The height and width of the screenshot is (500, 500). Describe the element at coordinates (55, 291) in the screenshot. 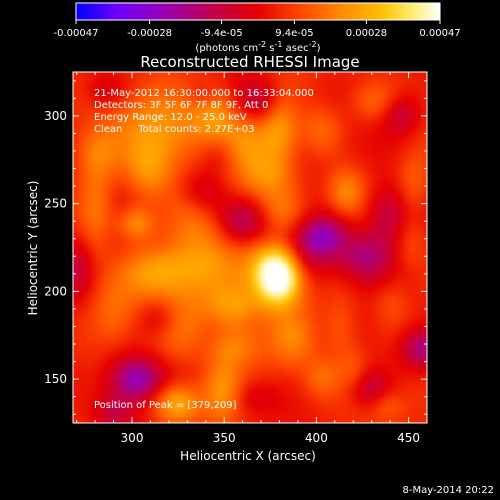

I see `y-tick-label: 200` at that location.